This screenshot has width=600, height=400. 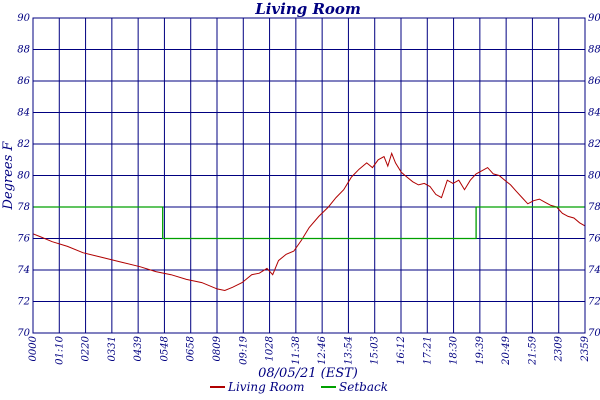 What do you see at coordinates (454, 349) in the screenshot?
I see `x-tick-label: 18:30` at bounding box center [454, 349].